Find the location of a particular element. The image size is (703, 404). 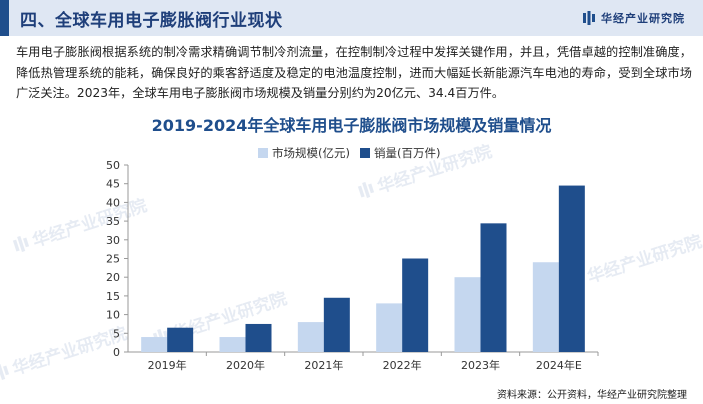

y-tick-label: 0 is located at coordinates (116, 352).